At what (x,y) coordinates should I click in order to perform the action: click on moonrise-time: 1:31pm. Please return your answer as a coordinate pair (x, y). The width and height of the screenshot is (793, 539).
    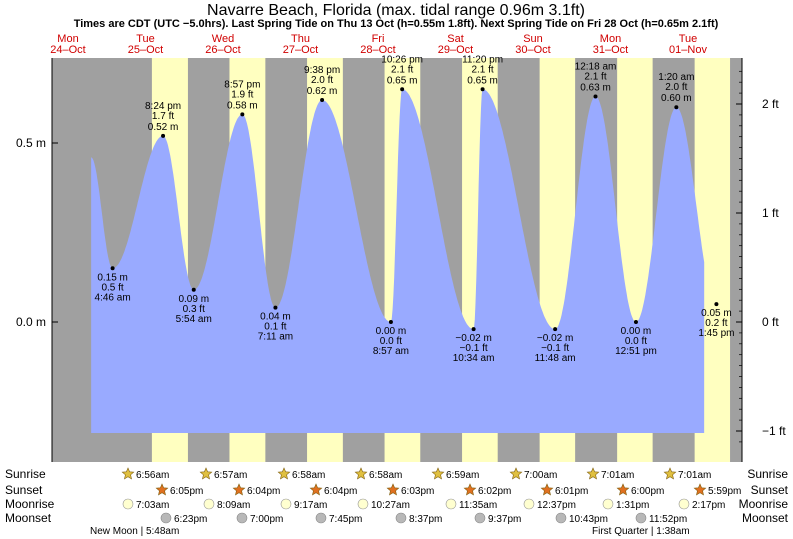
    Looking at the image, I should click on (632, 505).